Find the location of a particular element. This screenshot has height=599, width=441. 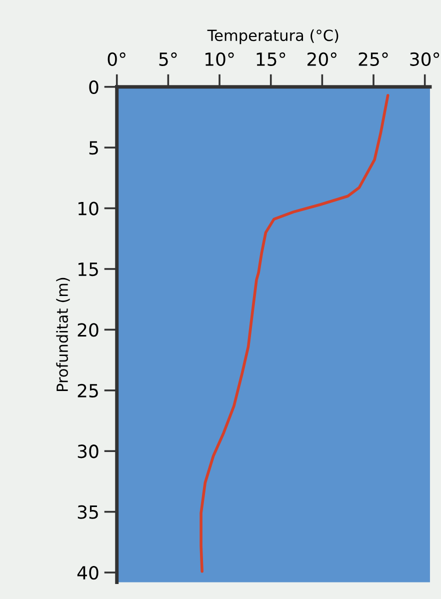

y-tick-label: 35 is located at coordinates (88, 512).